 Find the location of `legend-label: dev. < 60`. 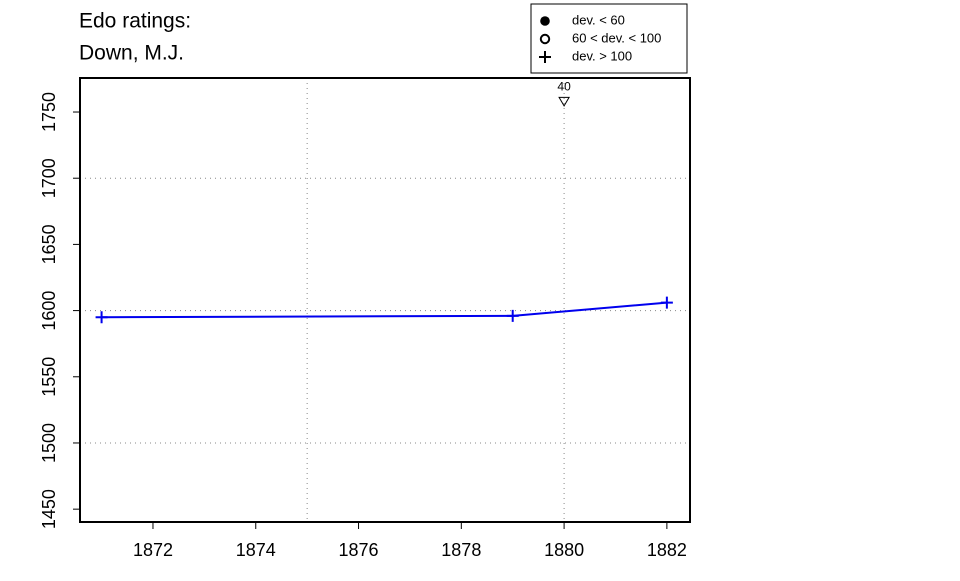

legend-label: dev. < 60 is located at coordinates (598, 19).